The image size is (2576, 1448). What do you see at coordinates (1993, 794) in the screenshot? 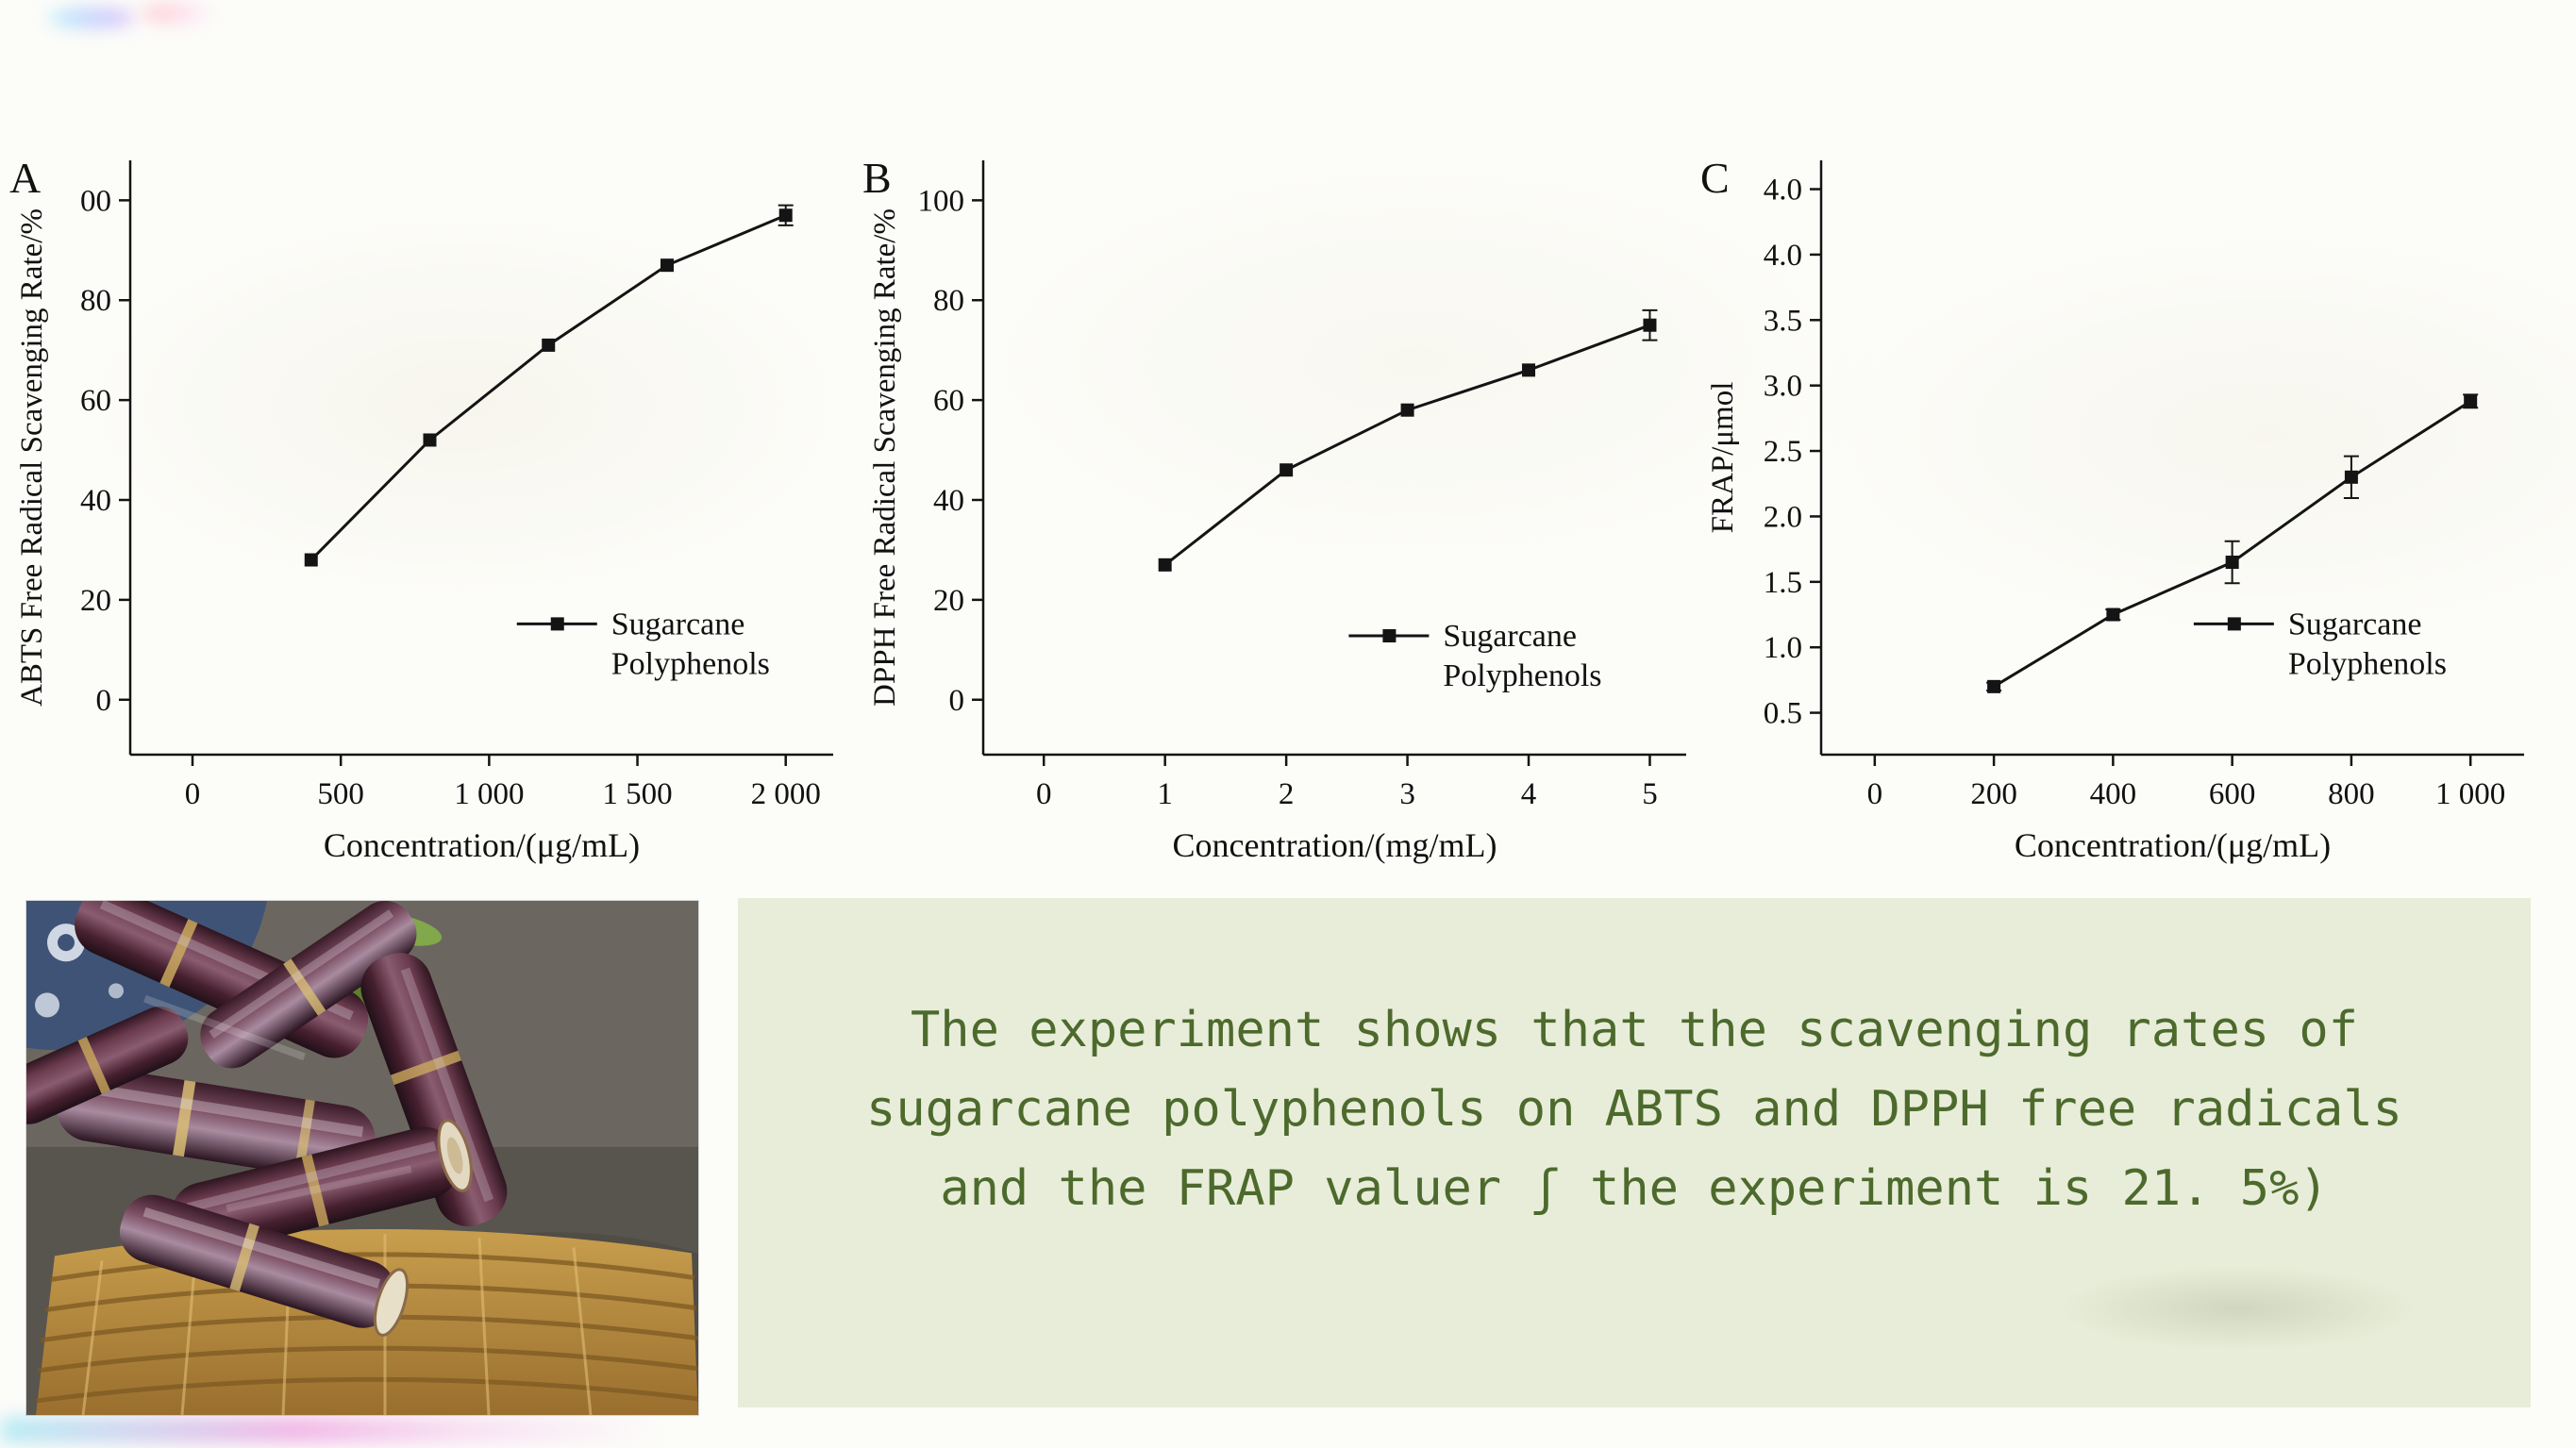
I see `svg-text: 200` at bounding box center [1993, 794].